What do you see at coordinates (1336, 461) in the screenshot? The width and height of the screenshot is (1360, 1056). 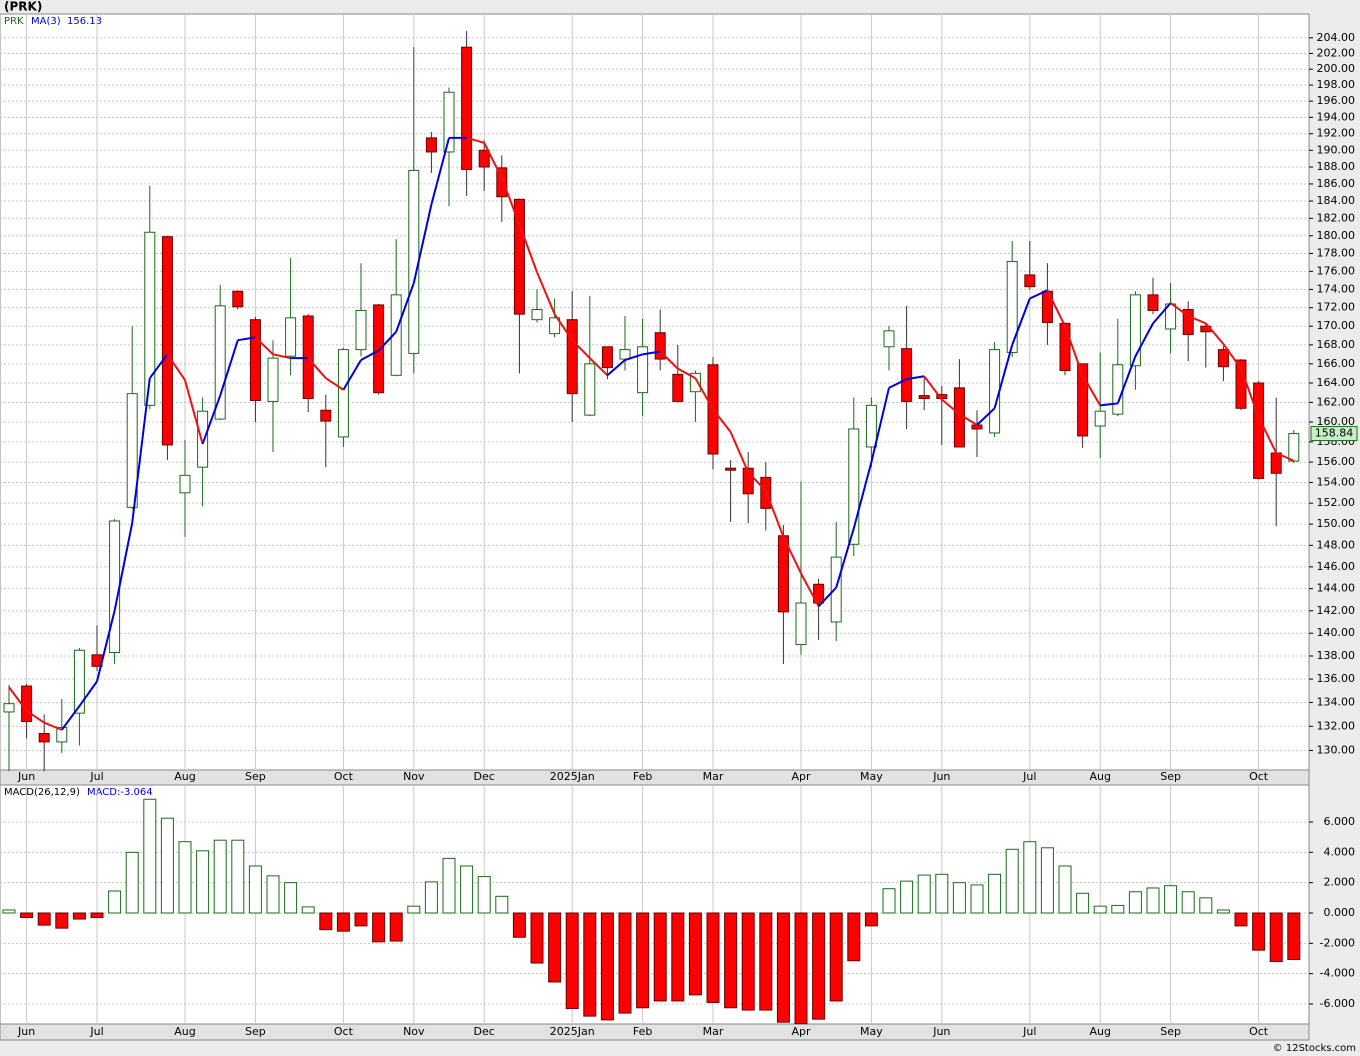 I see `y-tick-label: 156.00` at bounding box center [1336, 461].